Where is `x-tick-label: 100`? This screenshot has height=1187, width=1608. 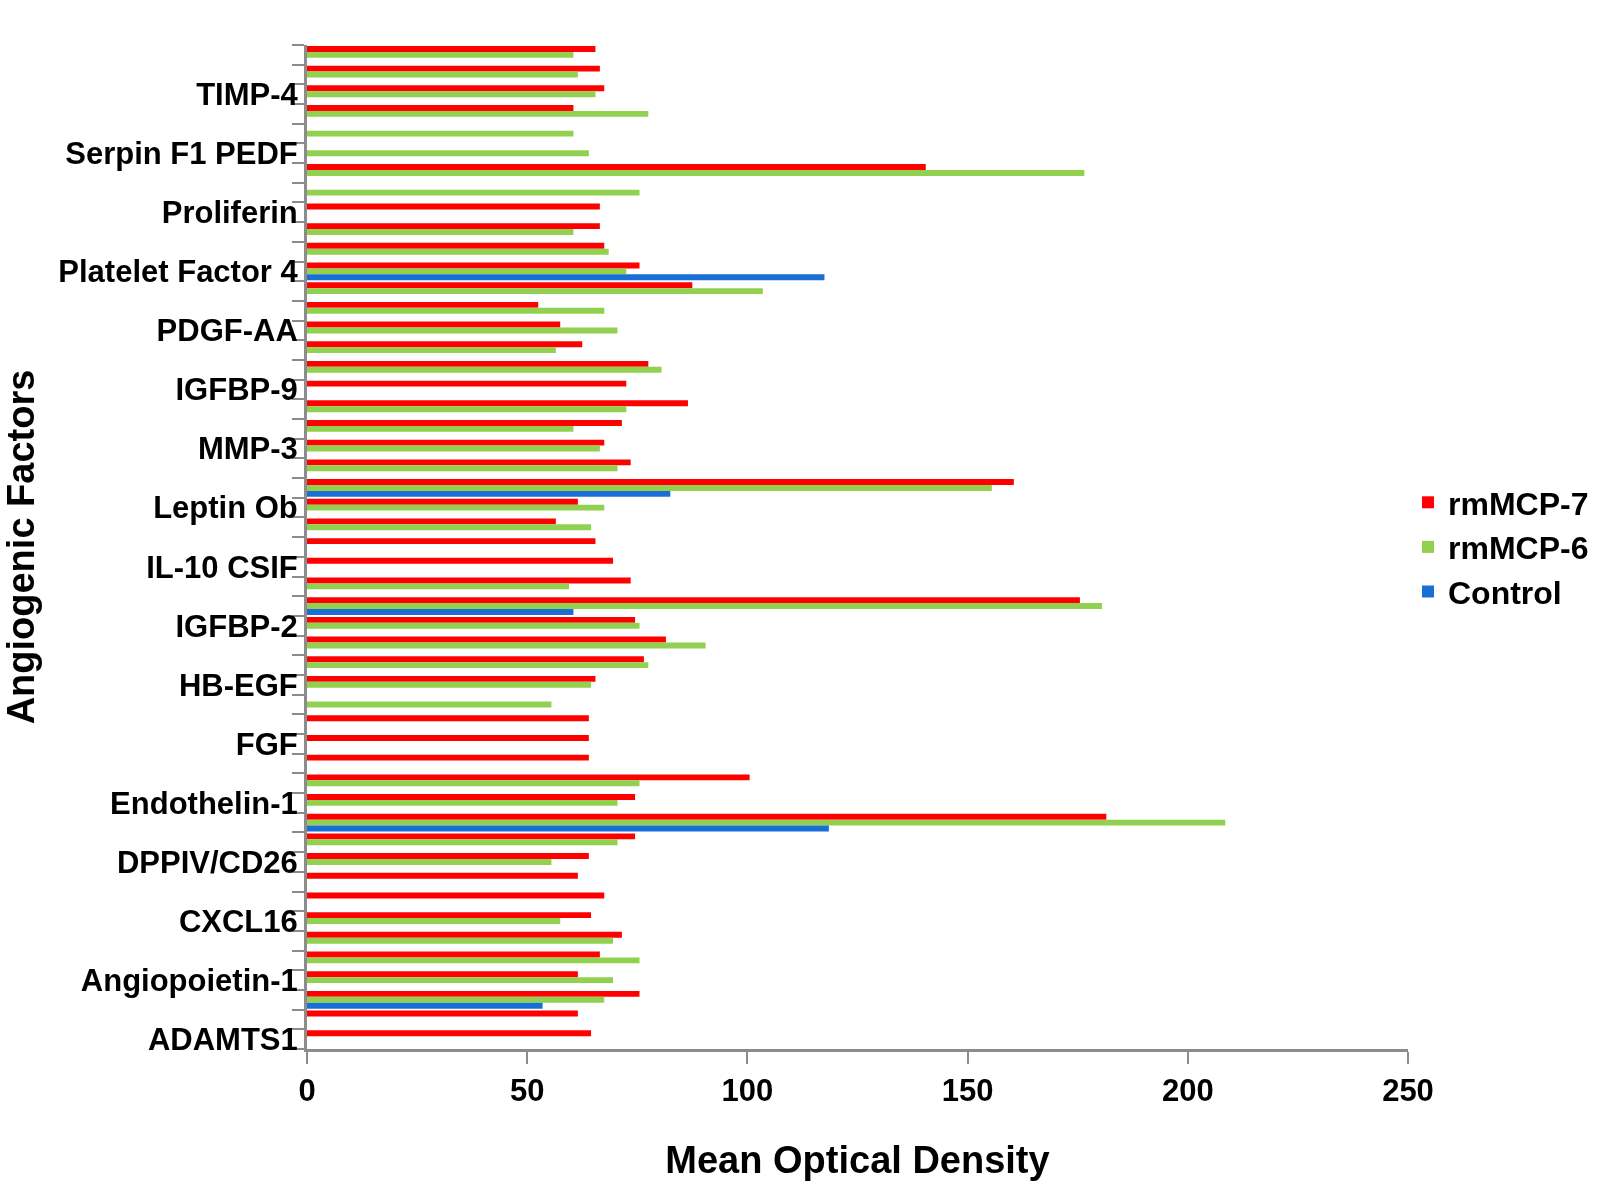 x-tick-label: 100 is located at coordinates (747, 1091).